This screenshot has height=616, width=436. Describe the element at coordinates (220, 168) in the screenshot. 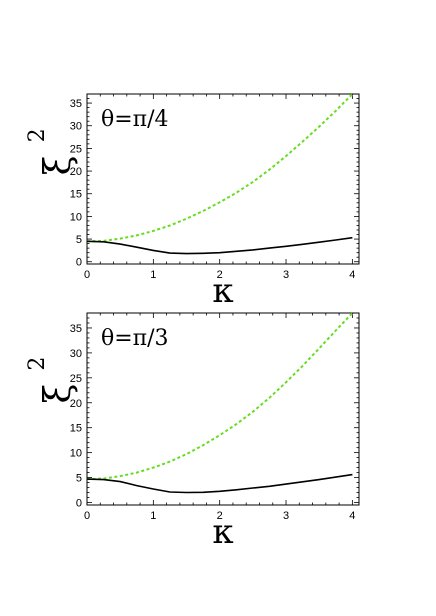

I see `series-line-dashed` at that location.